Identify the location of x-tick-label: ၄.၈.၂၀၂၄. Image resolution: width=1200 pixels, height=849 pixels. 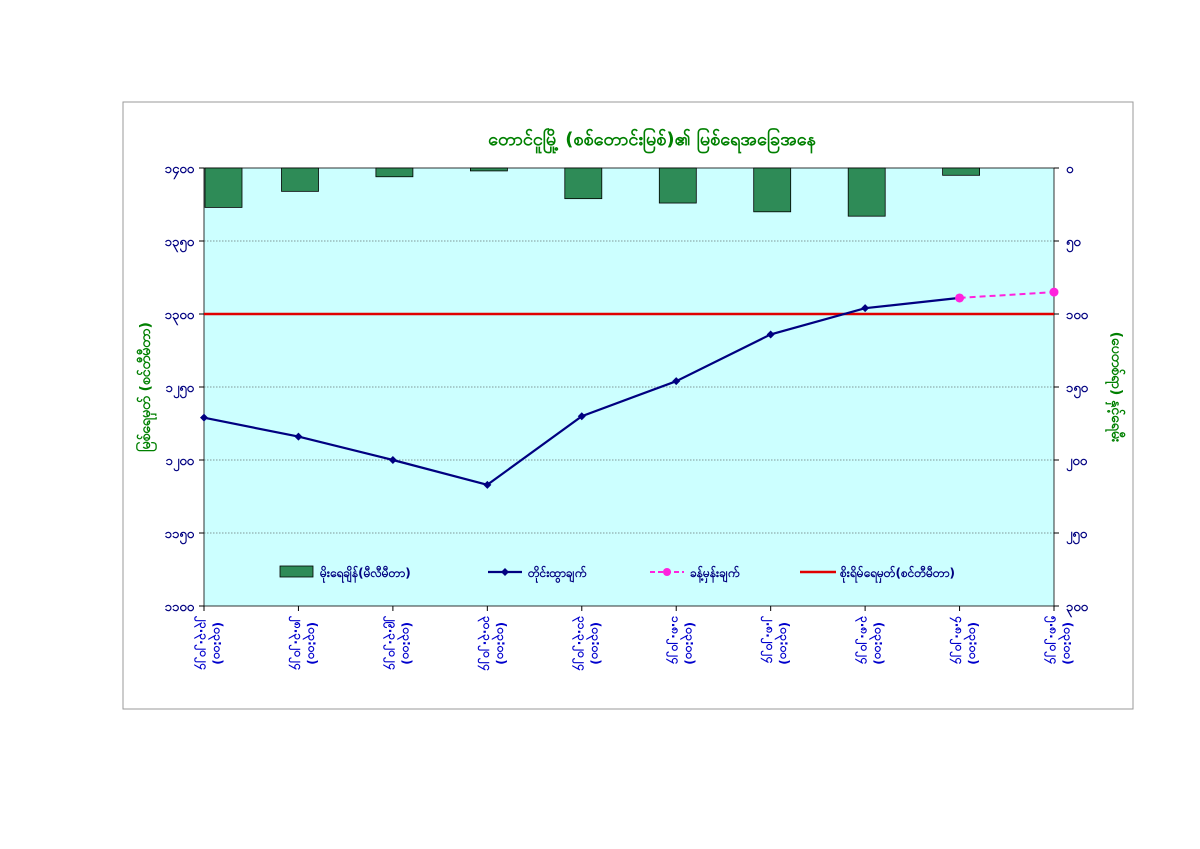
(958, 639).